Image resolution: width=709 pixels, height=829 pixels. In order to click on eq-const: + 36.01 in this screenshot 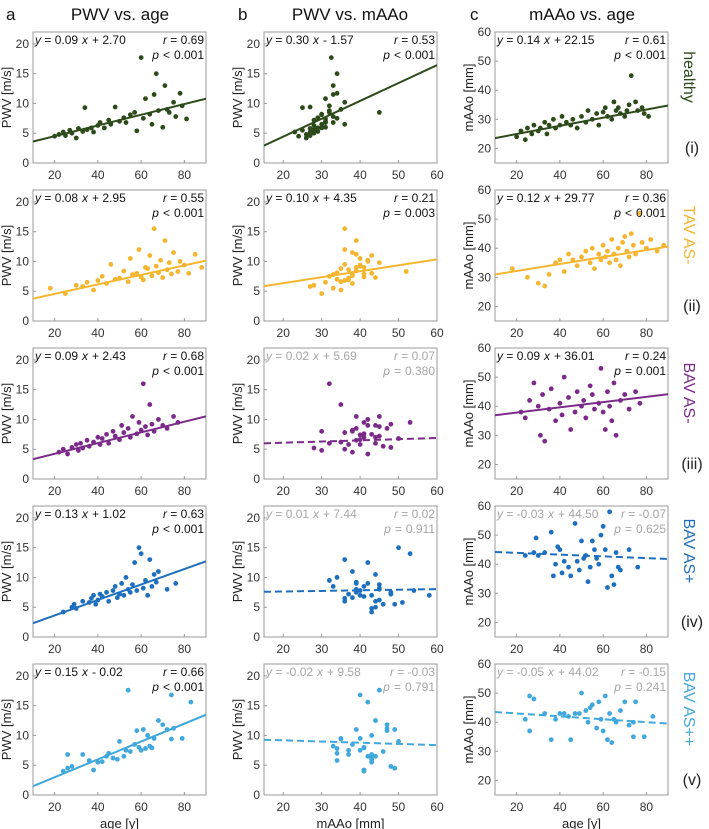, I will do `click(574, 356)`.